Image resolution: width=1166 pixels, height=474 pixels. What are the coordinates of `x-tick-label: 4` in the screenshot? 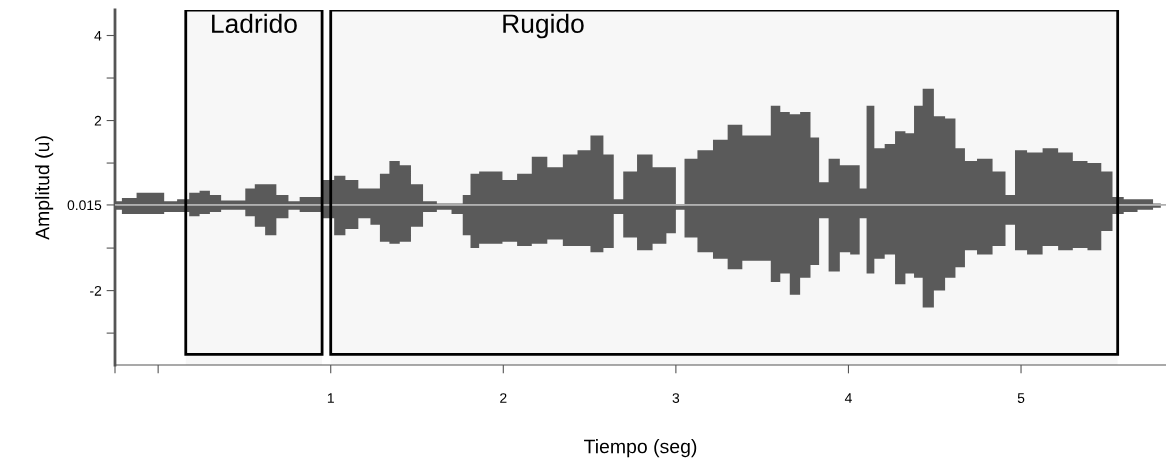 It's located at (848, 398).